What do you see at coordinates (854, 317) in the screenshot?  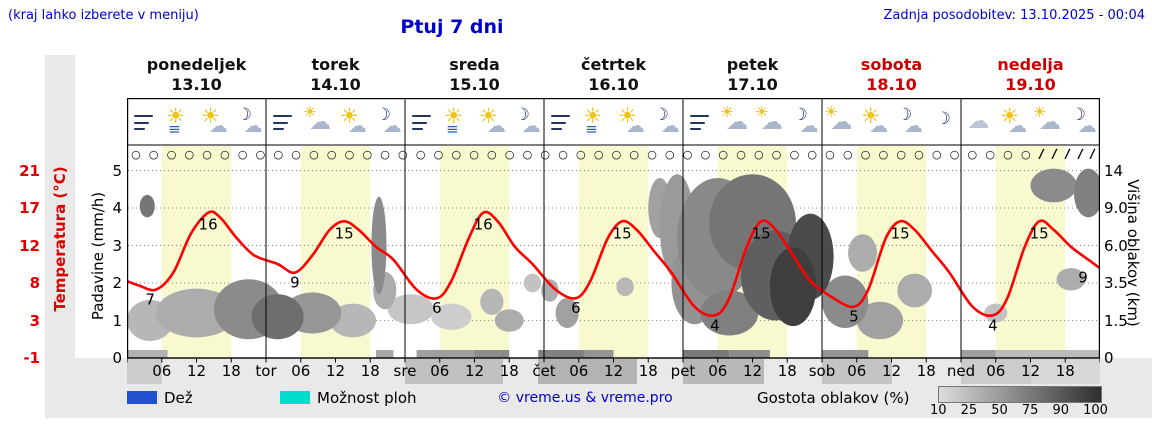 I see `temp-value-label: 5` at bounding box center [854, 317].